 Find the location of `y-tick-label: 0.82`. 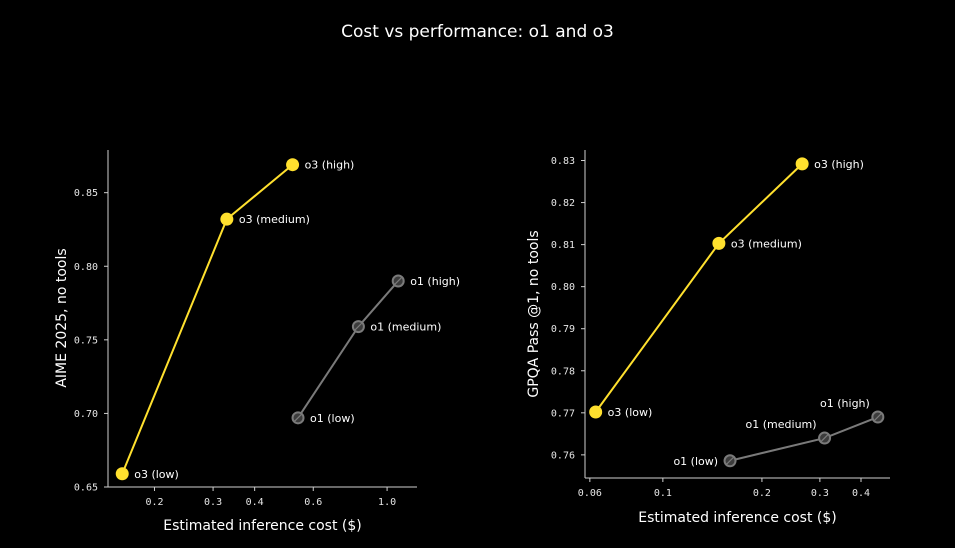

y-tick-label: 0.82 is located at coordinates (563, 203).